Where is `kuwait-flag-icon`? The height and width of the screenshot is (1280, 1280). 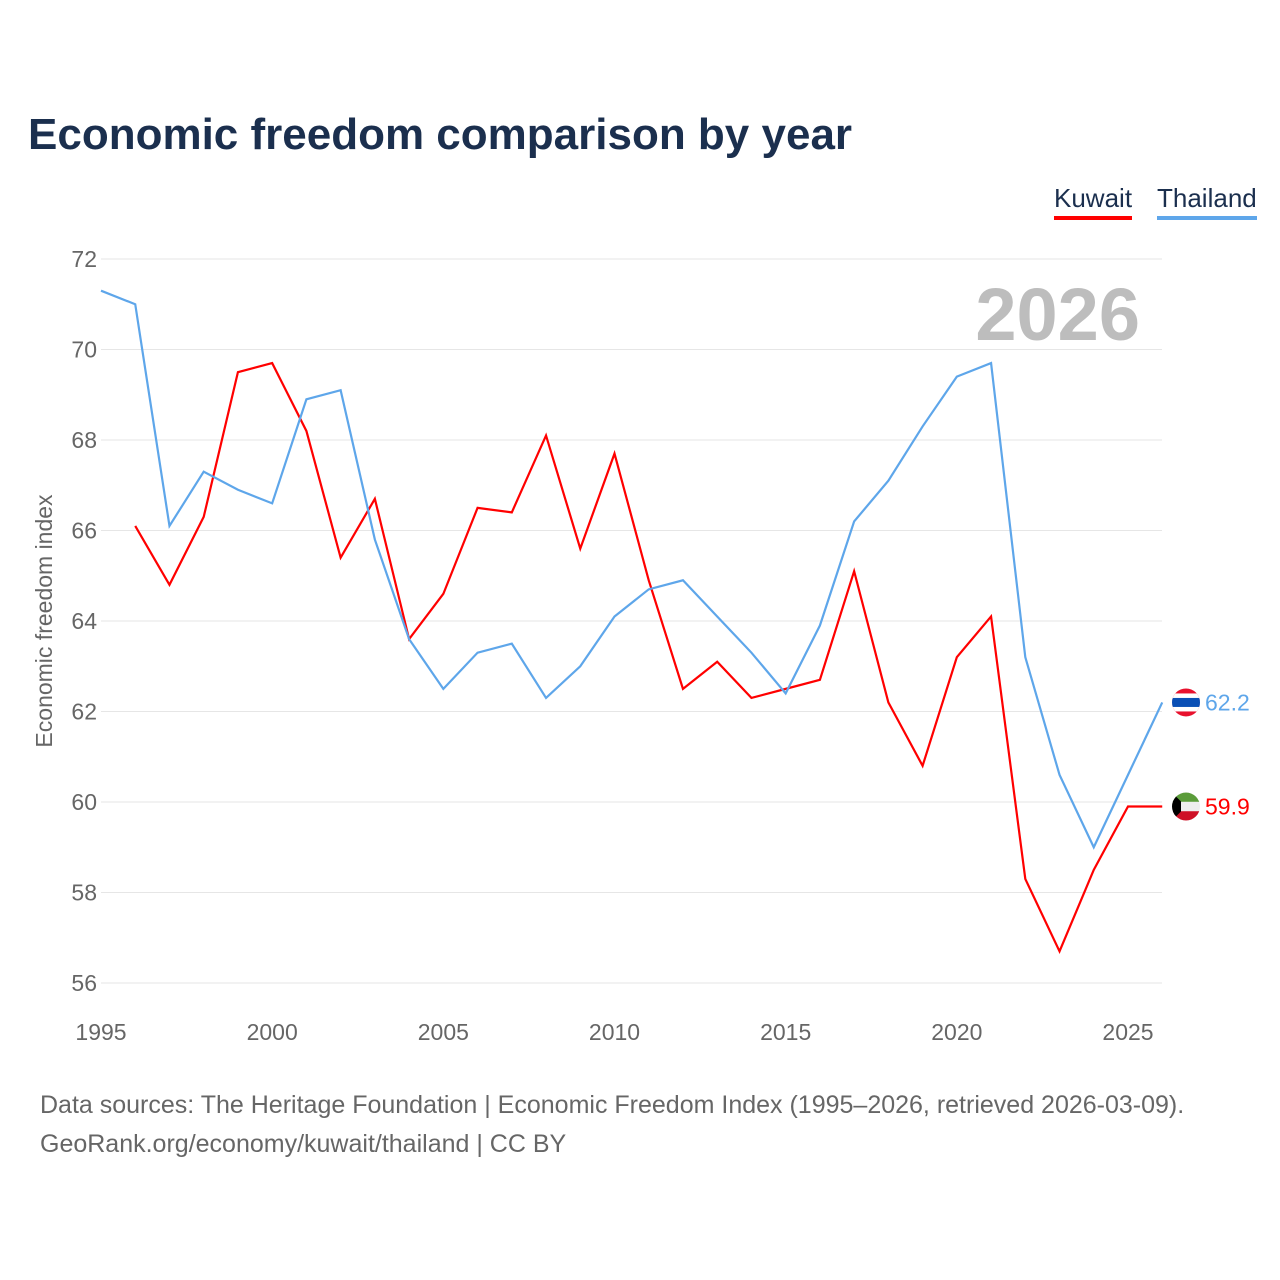
kuwait-flag-icon is located at coordinates (1186, 806).